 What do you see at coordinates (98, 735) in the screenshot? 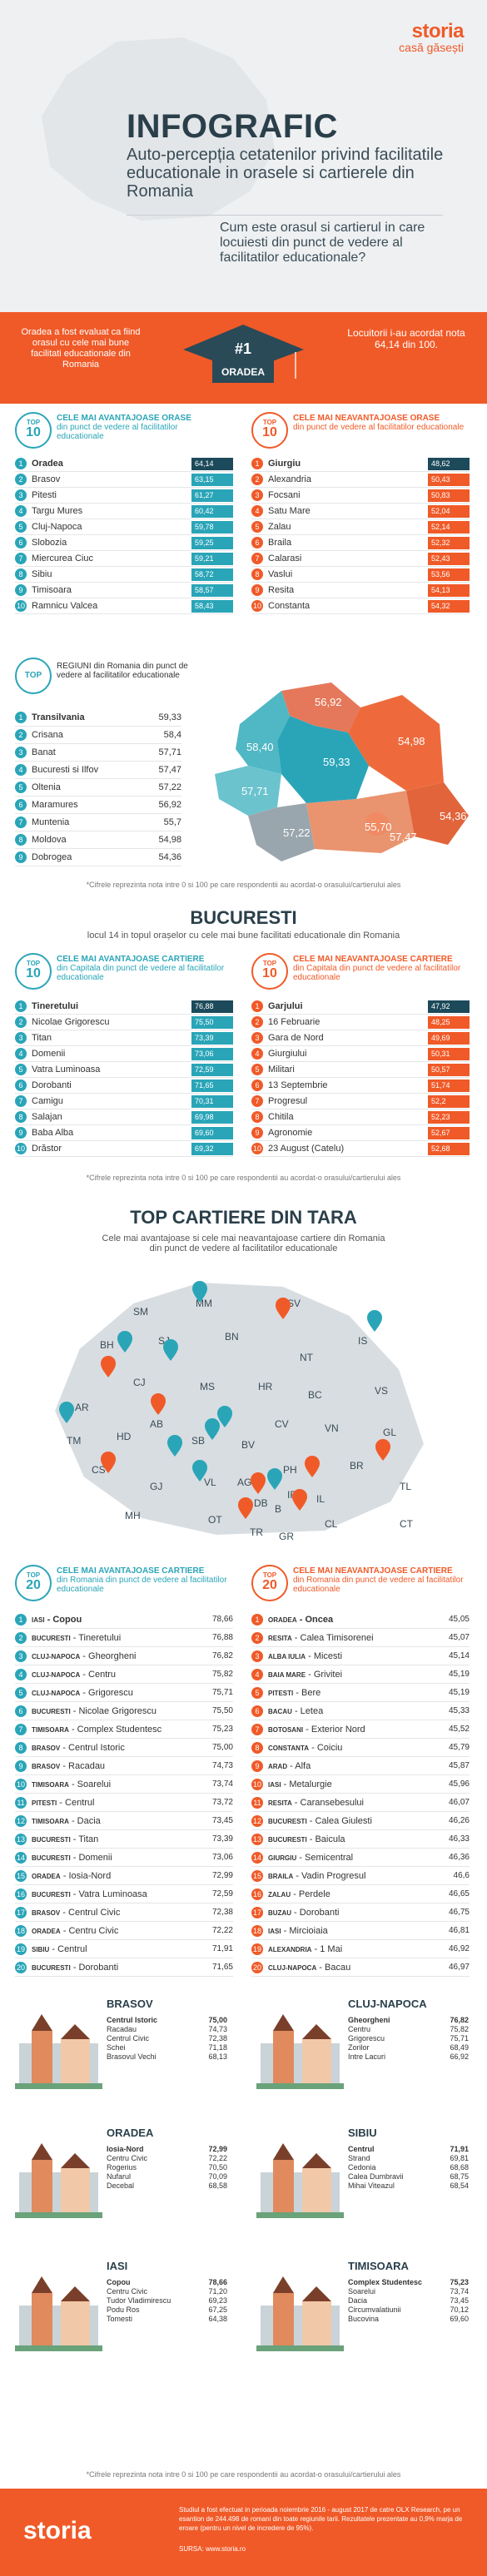
I see `list-item: 2 Crisana 58,4` at bounding box center [98, 735].